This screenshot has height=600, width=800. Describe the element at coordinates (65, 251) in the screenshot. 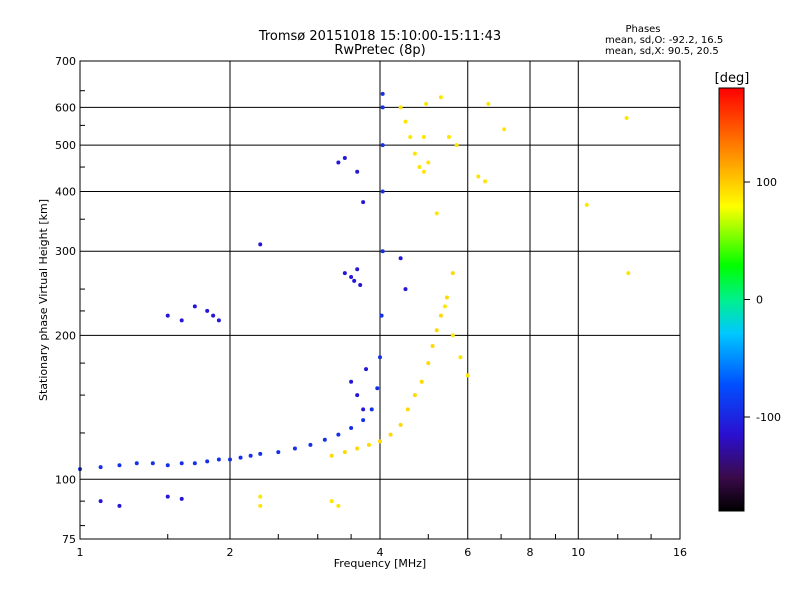

I see `y-tick-label: 300` at that location.